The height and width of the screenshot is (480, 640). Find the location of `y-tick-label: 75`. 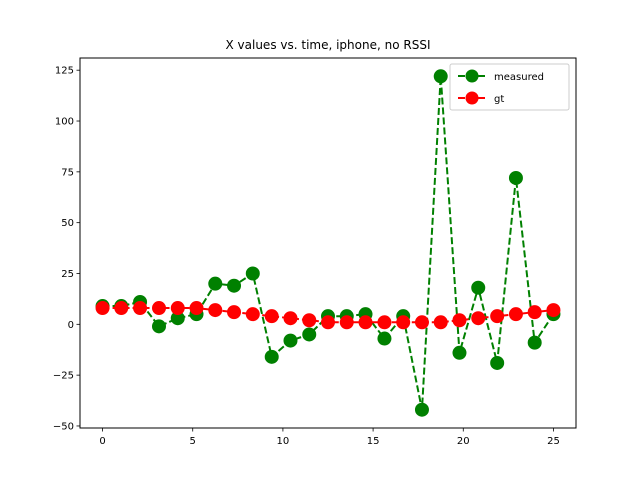

y-tick-label: 75 is located at coordinates (67, 172).